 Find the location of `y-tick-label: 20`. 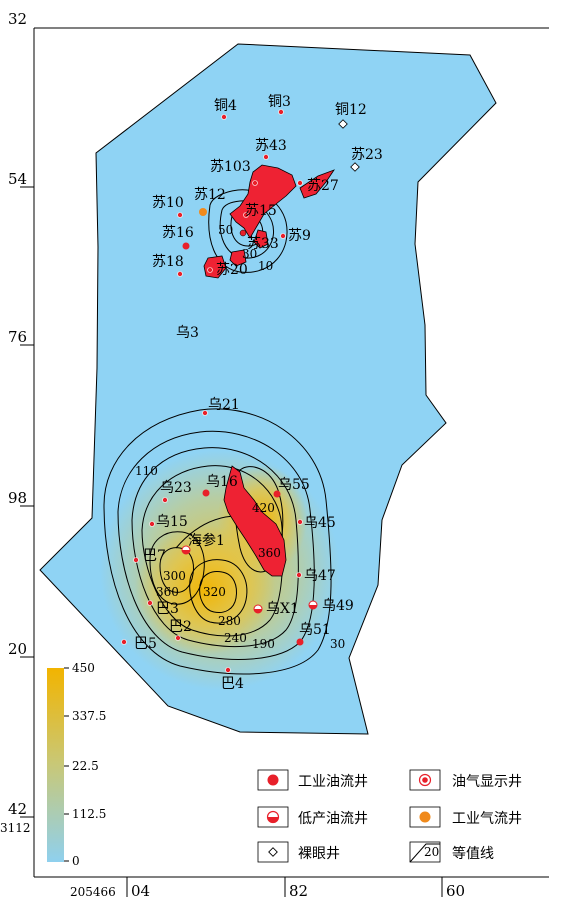

y-tick-label: 20 is located at coordinates (17, 649).